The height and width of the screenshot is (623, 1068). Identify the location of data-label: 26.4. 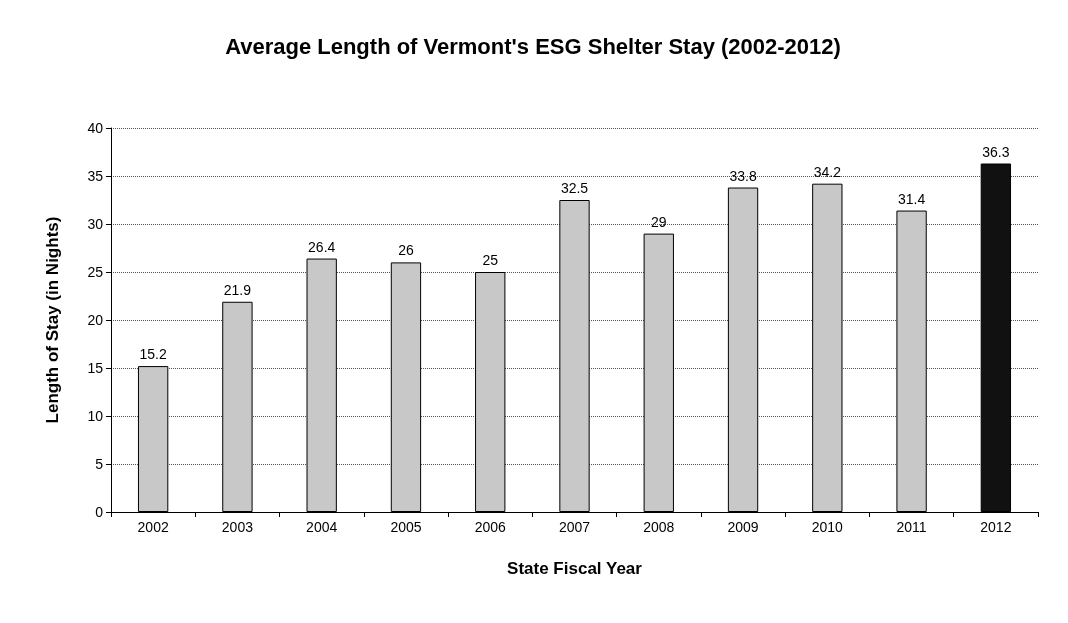
(322, 246).